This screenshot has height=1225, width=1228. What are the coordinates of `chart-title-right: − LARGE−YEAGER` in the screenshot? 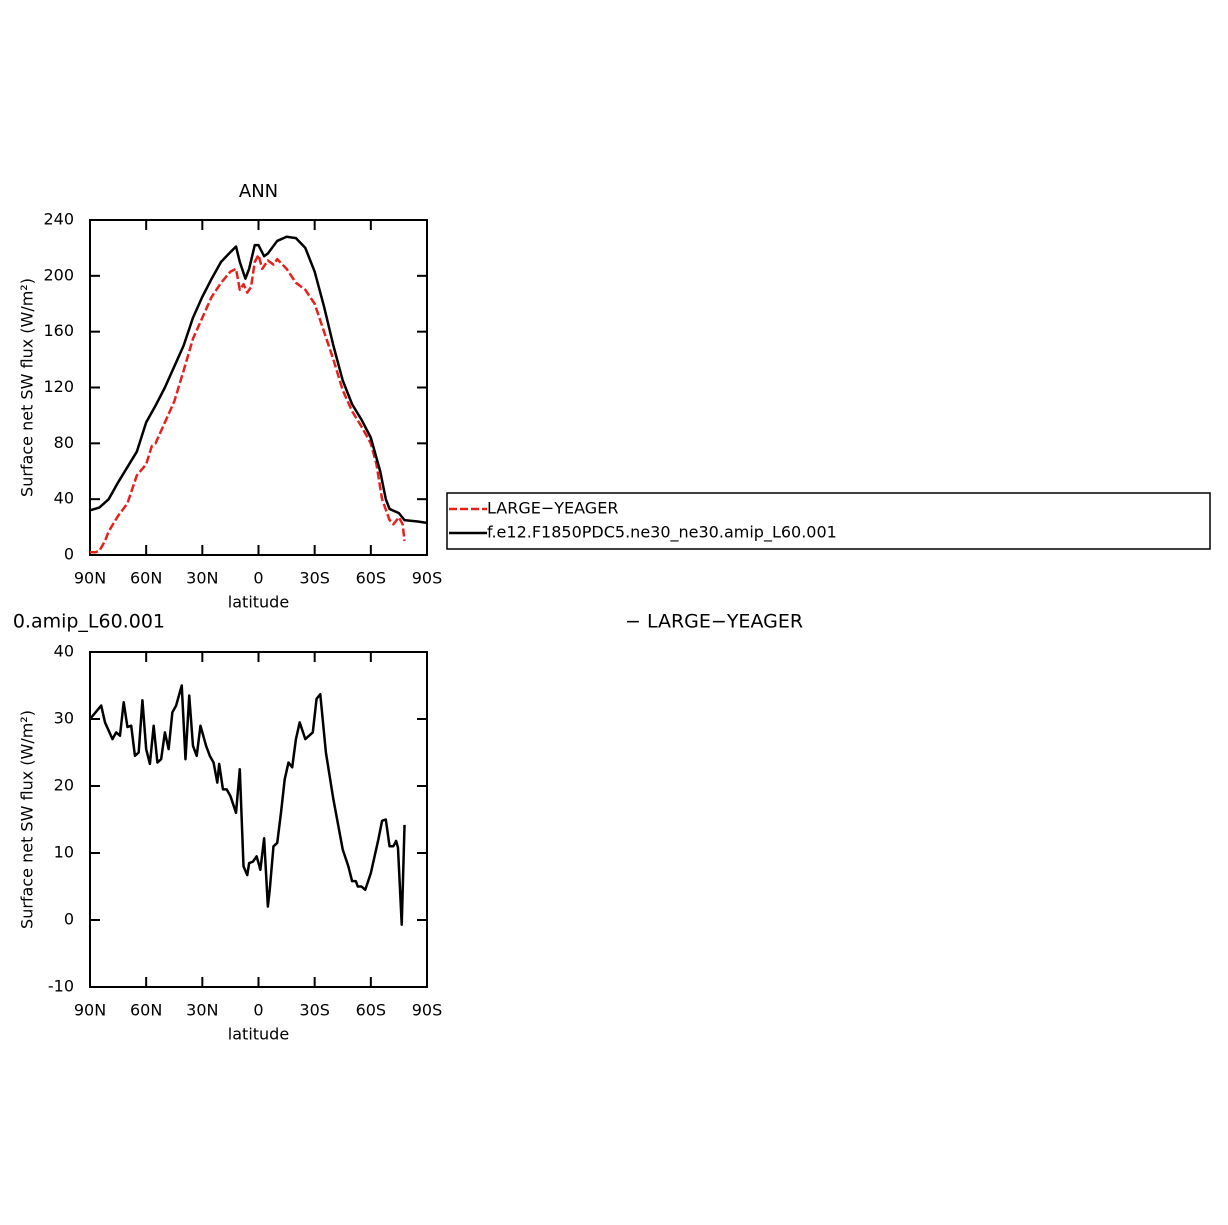 It's located at (714, 622).